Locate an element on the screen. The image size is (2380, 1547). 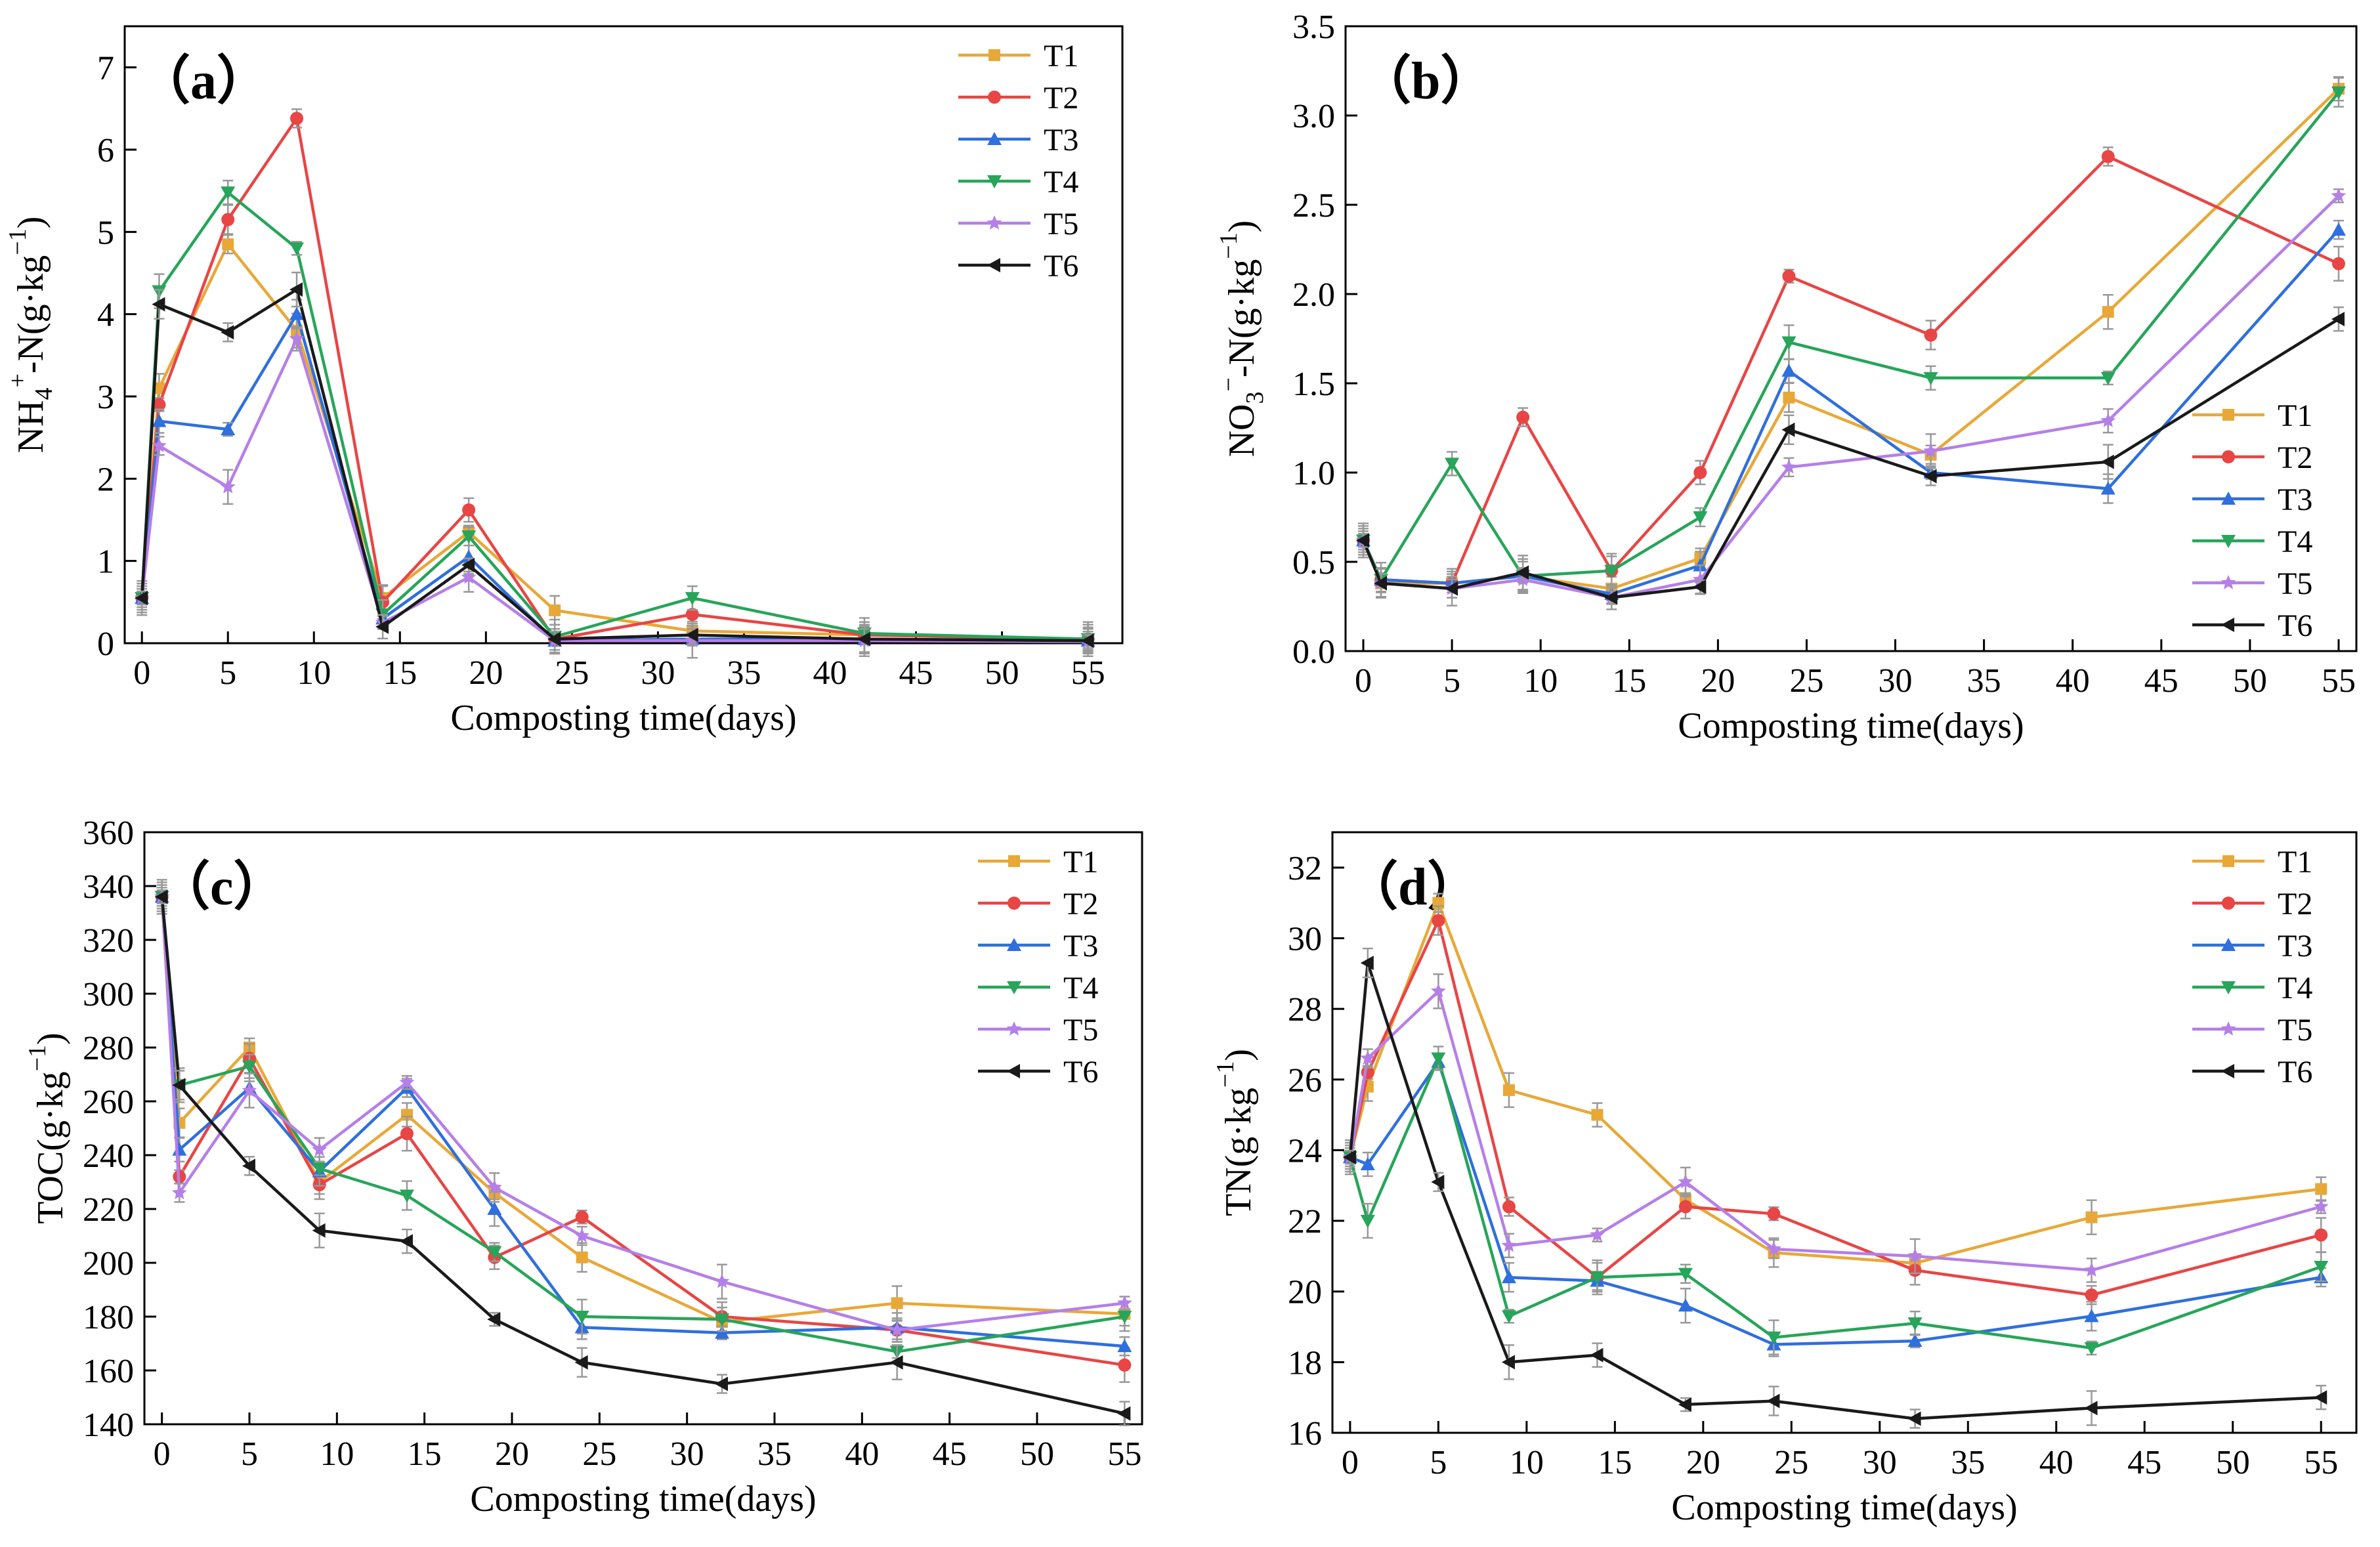
series-T4 is located at coordinates (1835, 1201).